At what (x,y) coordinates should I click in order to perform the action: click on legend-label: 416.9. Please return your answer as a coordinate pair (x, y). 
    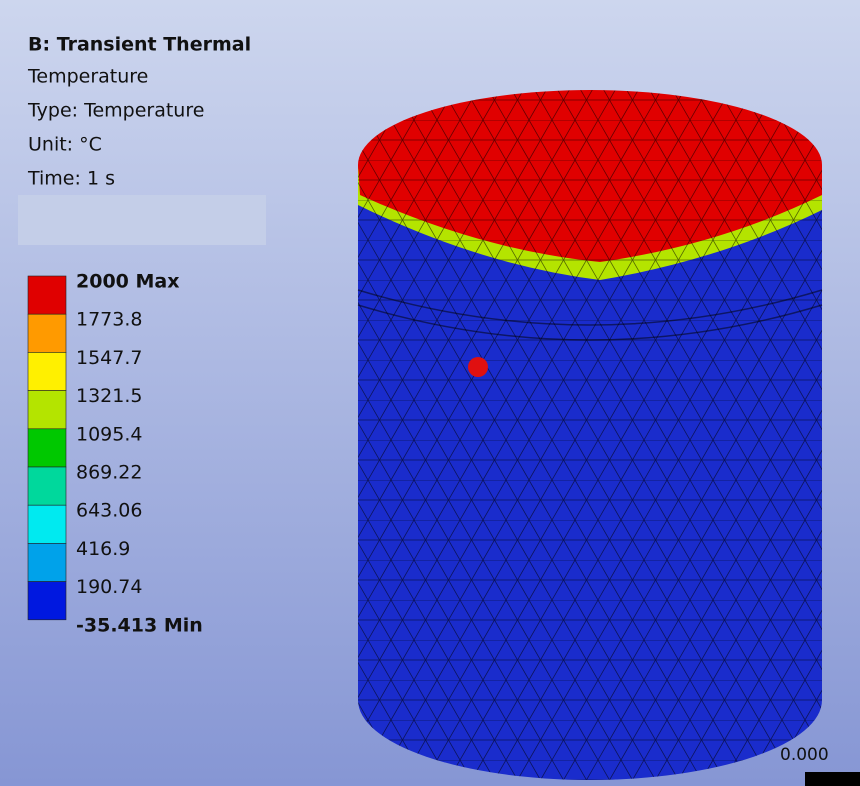
    Looking at the image, I should click on (103, 549).